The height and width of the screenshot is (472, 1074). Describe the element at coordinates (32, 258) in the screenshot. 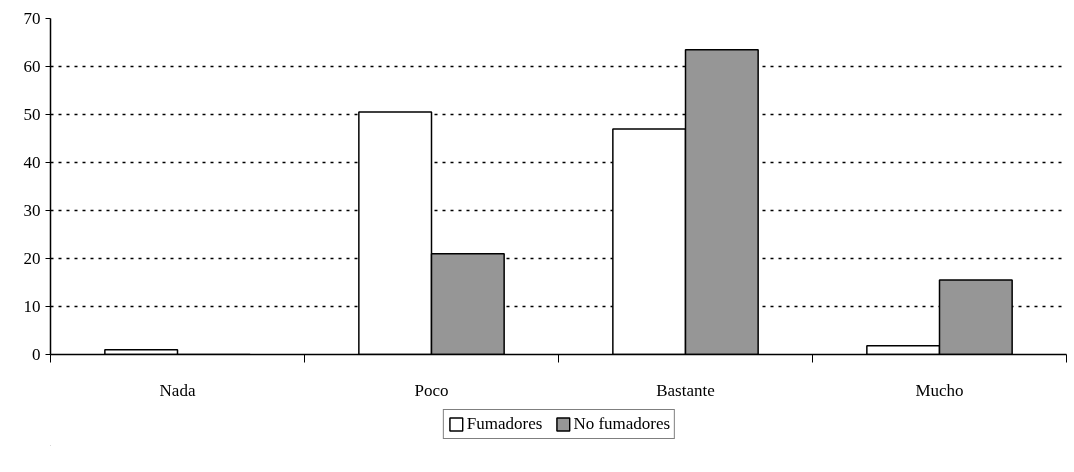

I see `y-tick-label: 20` at that location.